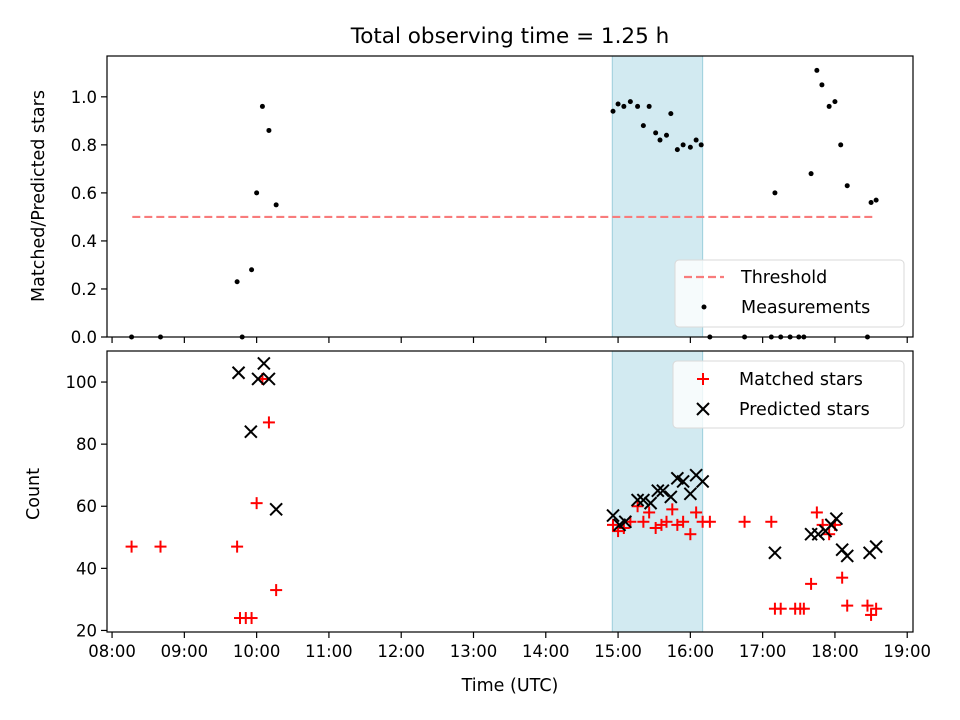 The width and height of the screenshot is (960, 720). Describe the element at coordinates (82, 382) in the screenshot. I see `y-tick-label: 100` at that location.